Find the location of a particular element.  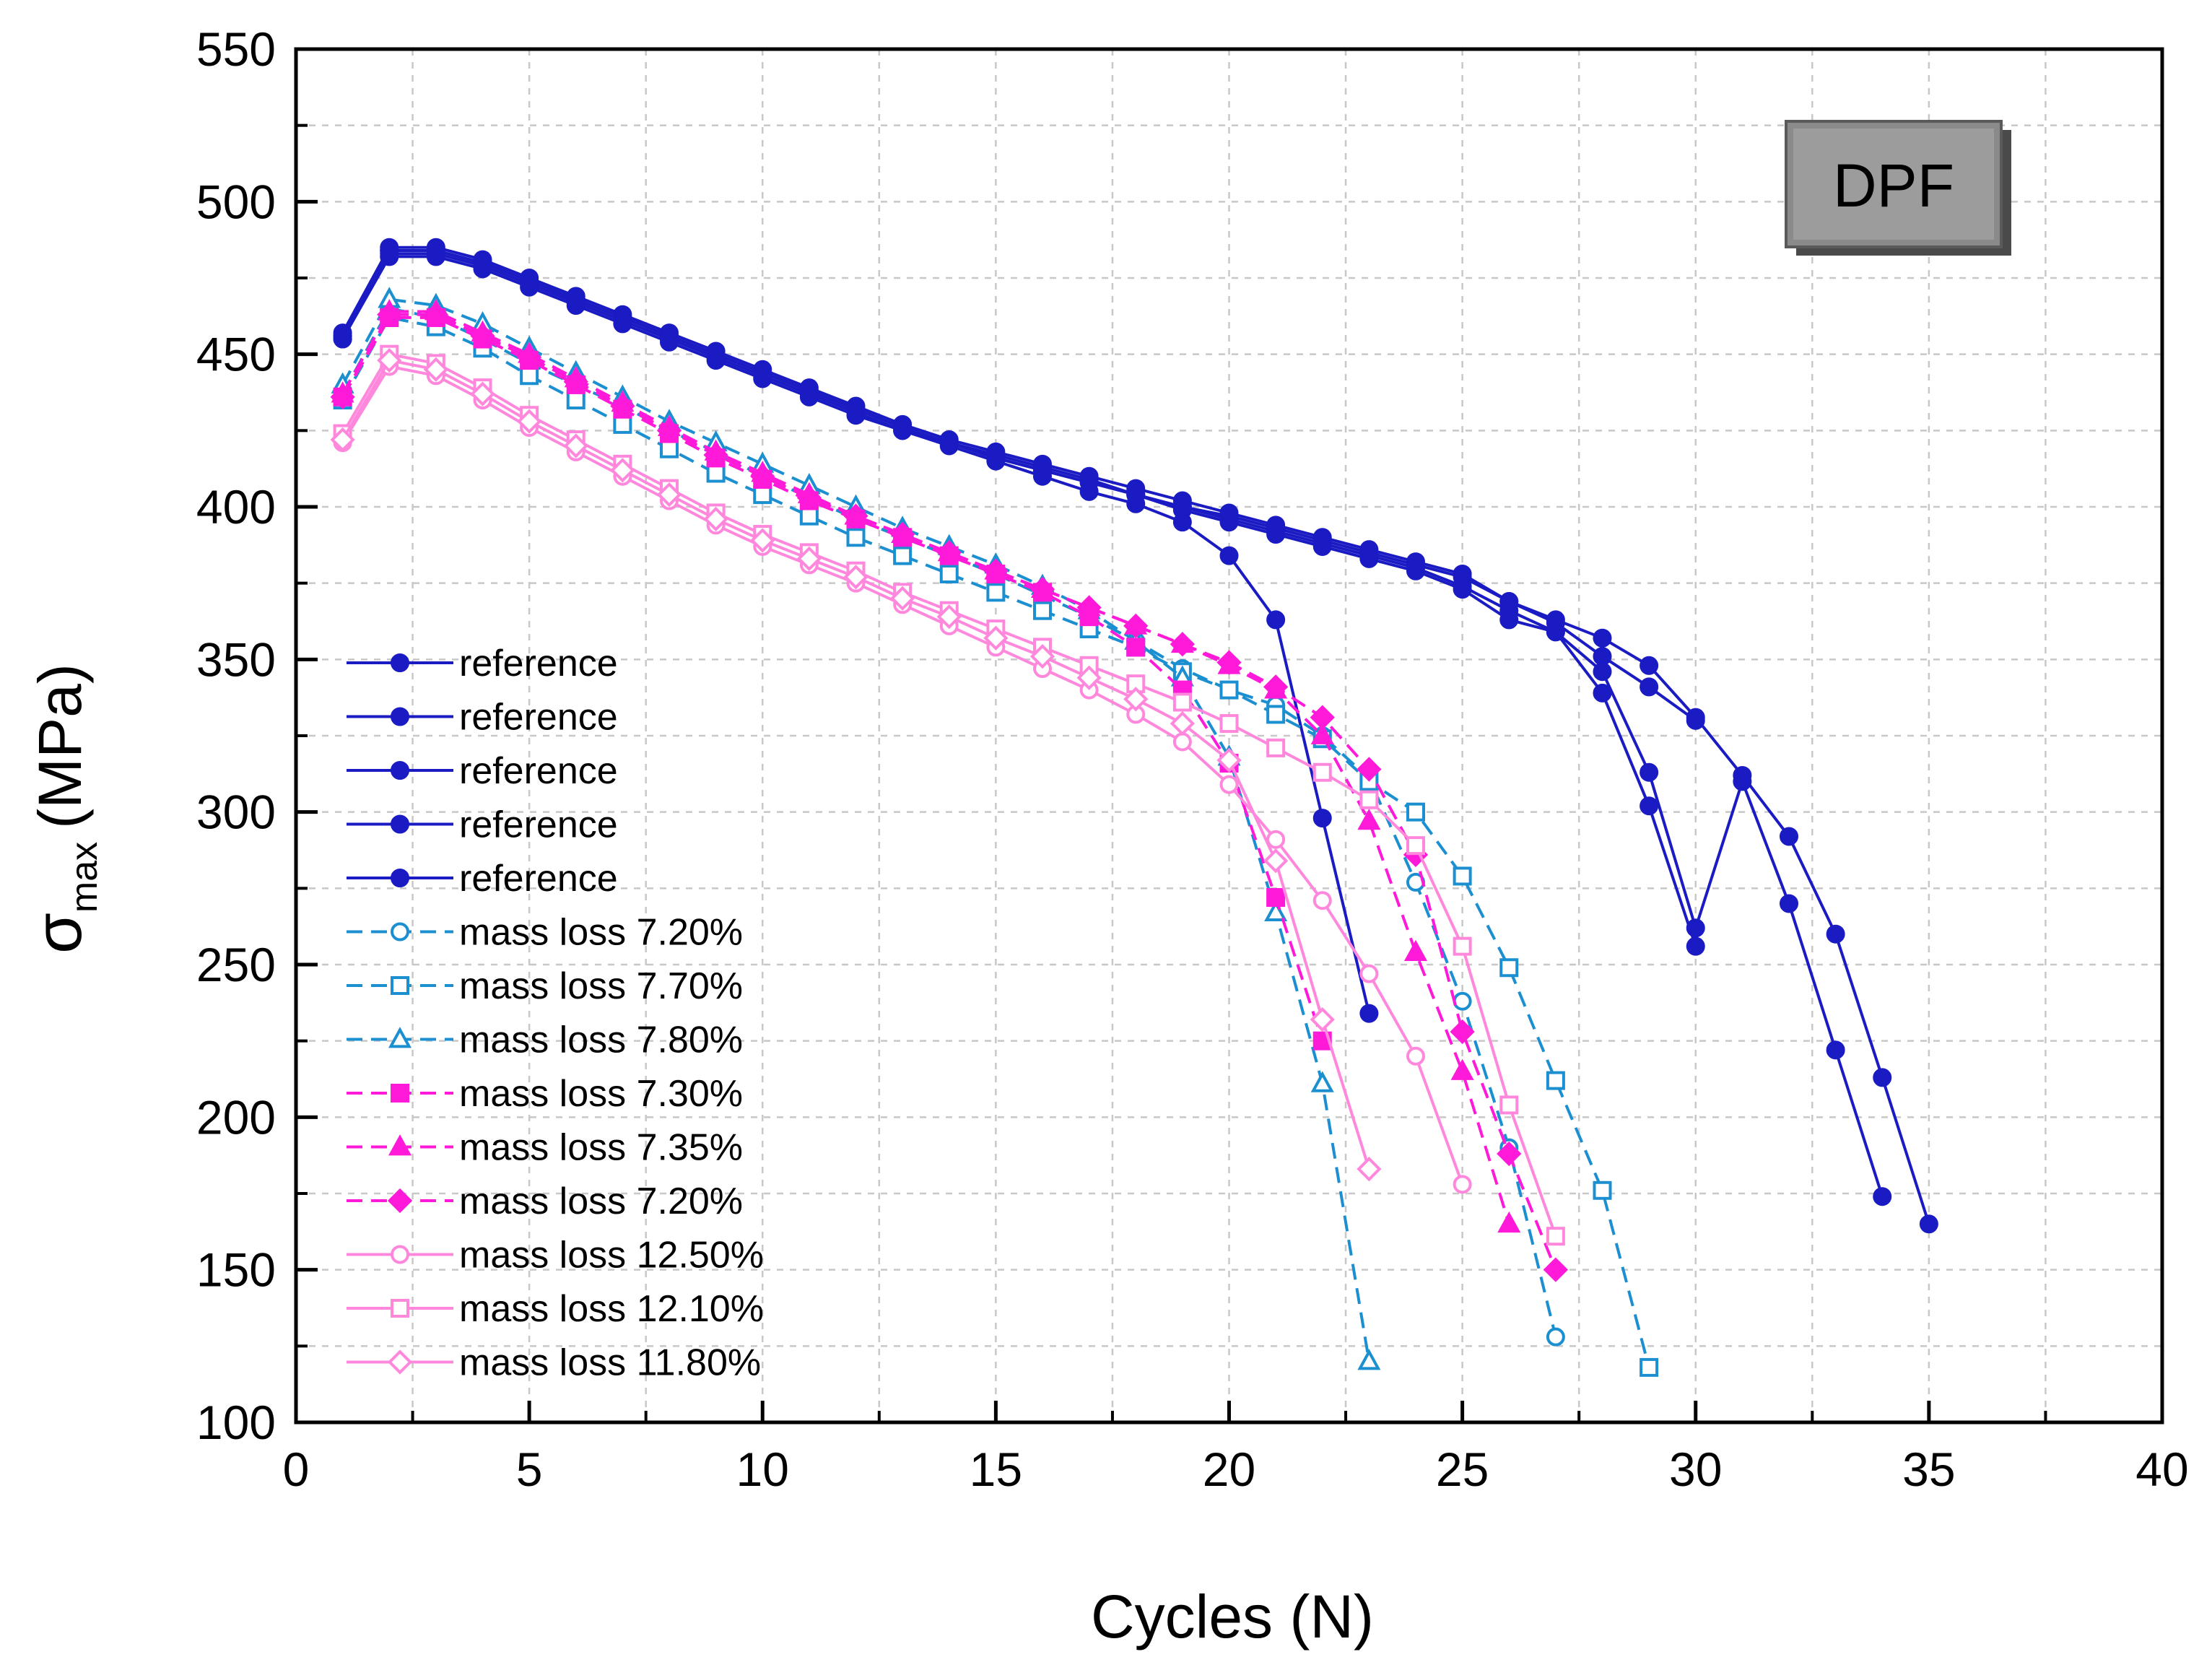

legend-item: mass loss 11.80% is located at coordinates (554, 1363).